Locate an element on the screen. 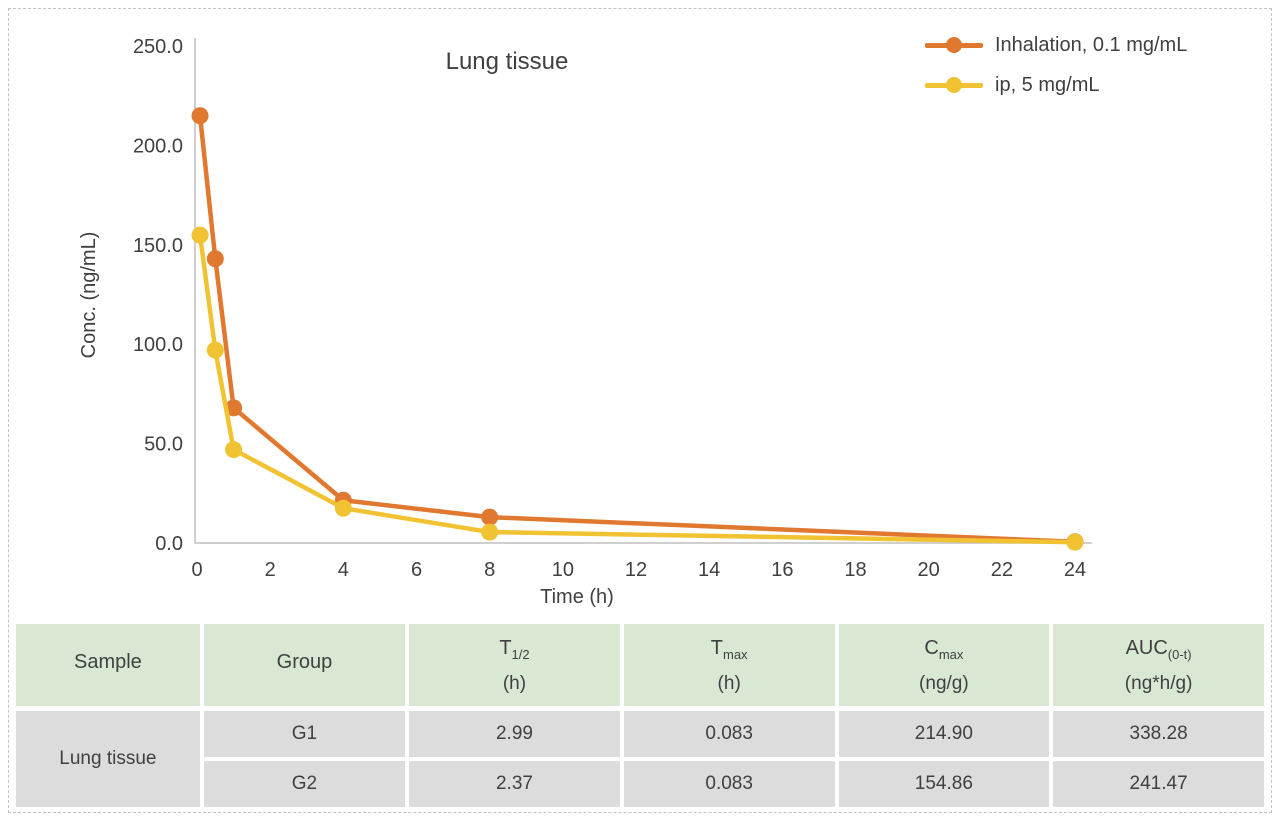 Image resolution: width=1280 pixels, height=821 pixels. table-header-row: Sample Group T1/2 (h) Tmax (h) Cmax is located at coordinates (640, 665).